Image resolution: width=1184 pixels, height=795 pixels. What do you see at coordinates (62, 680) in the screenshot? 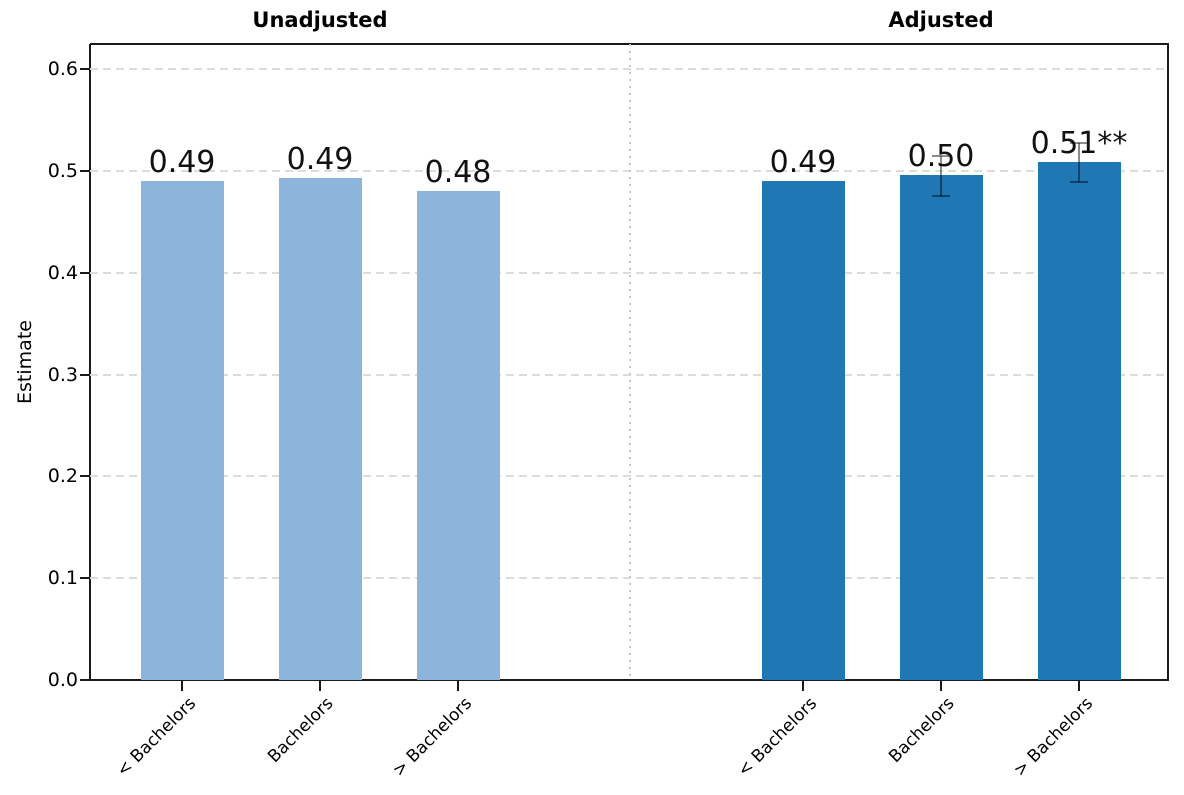
I see `y-tick-label: 0.0` at bounding box center [62, 680].